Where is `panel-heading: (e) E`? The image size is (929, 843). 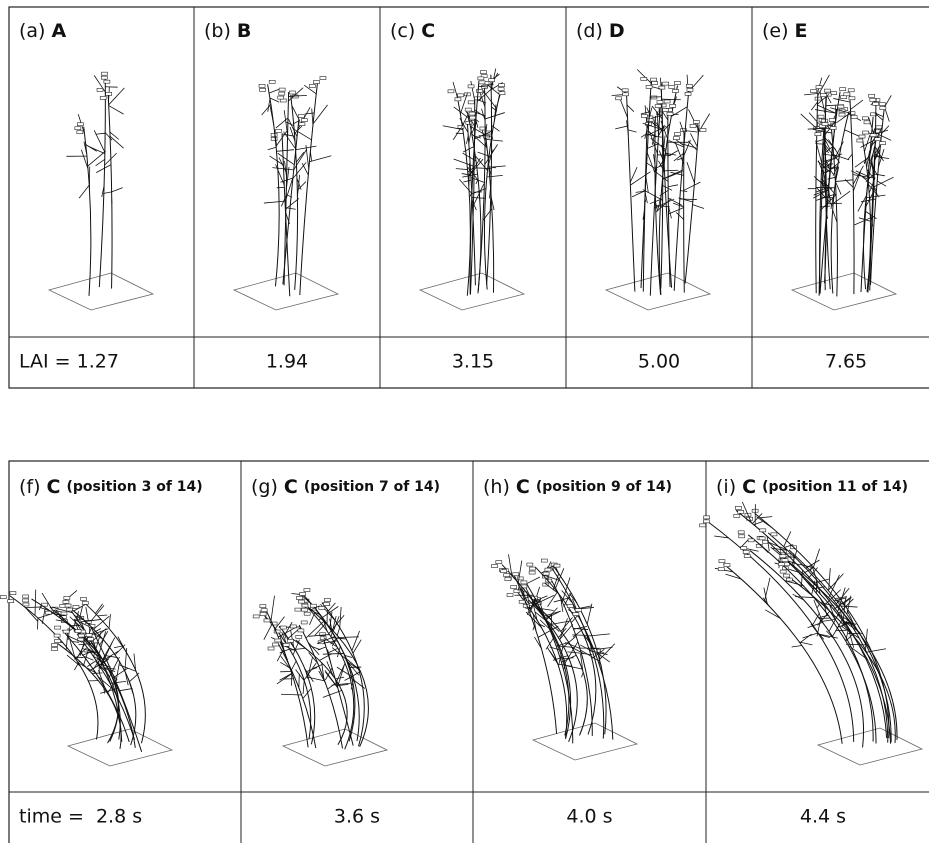
panel-heading: (e) E is located at coordinates (785, 31).